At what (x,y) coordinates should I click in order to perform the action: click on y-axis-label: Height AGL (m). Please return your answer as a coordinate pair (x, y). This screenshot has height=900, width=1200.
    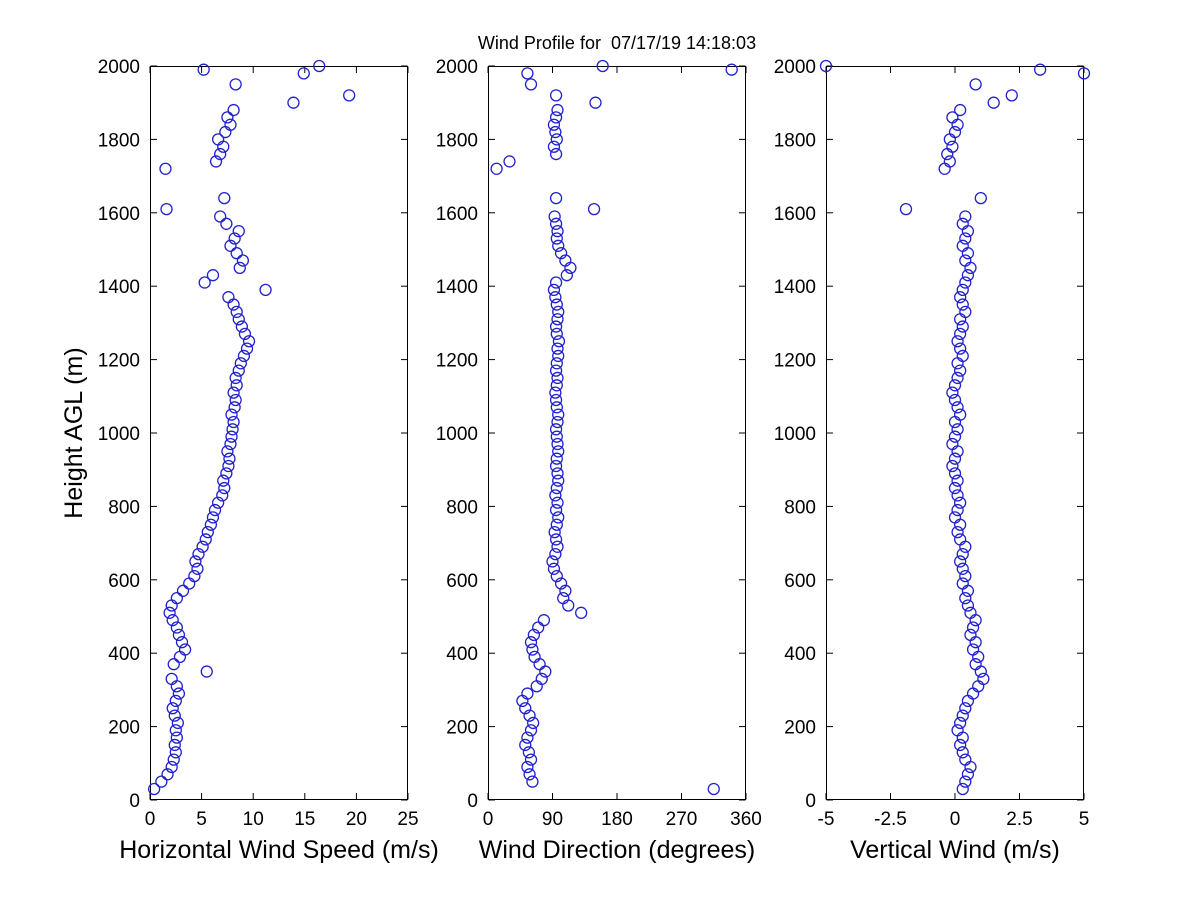
    Looking at the image, I should click on (74, 433).